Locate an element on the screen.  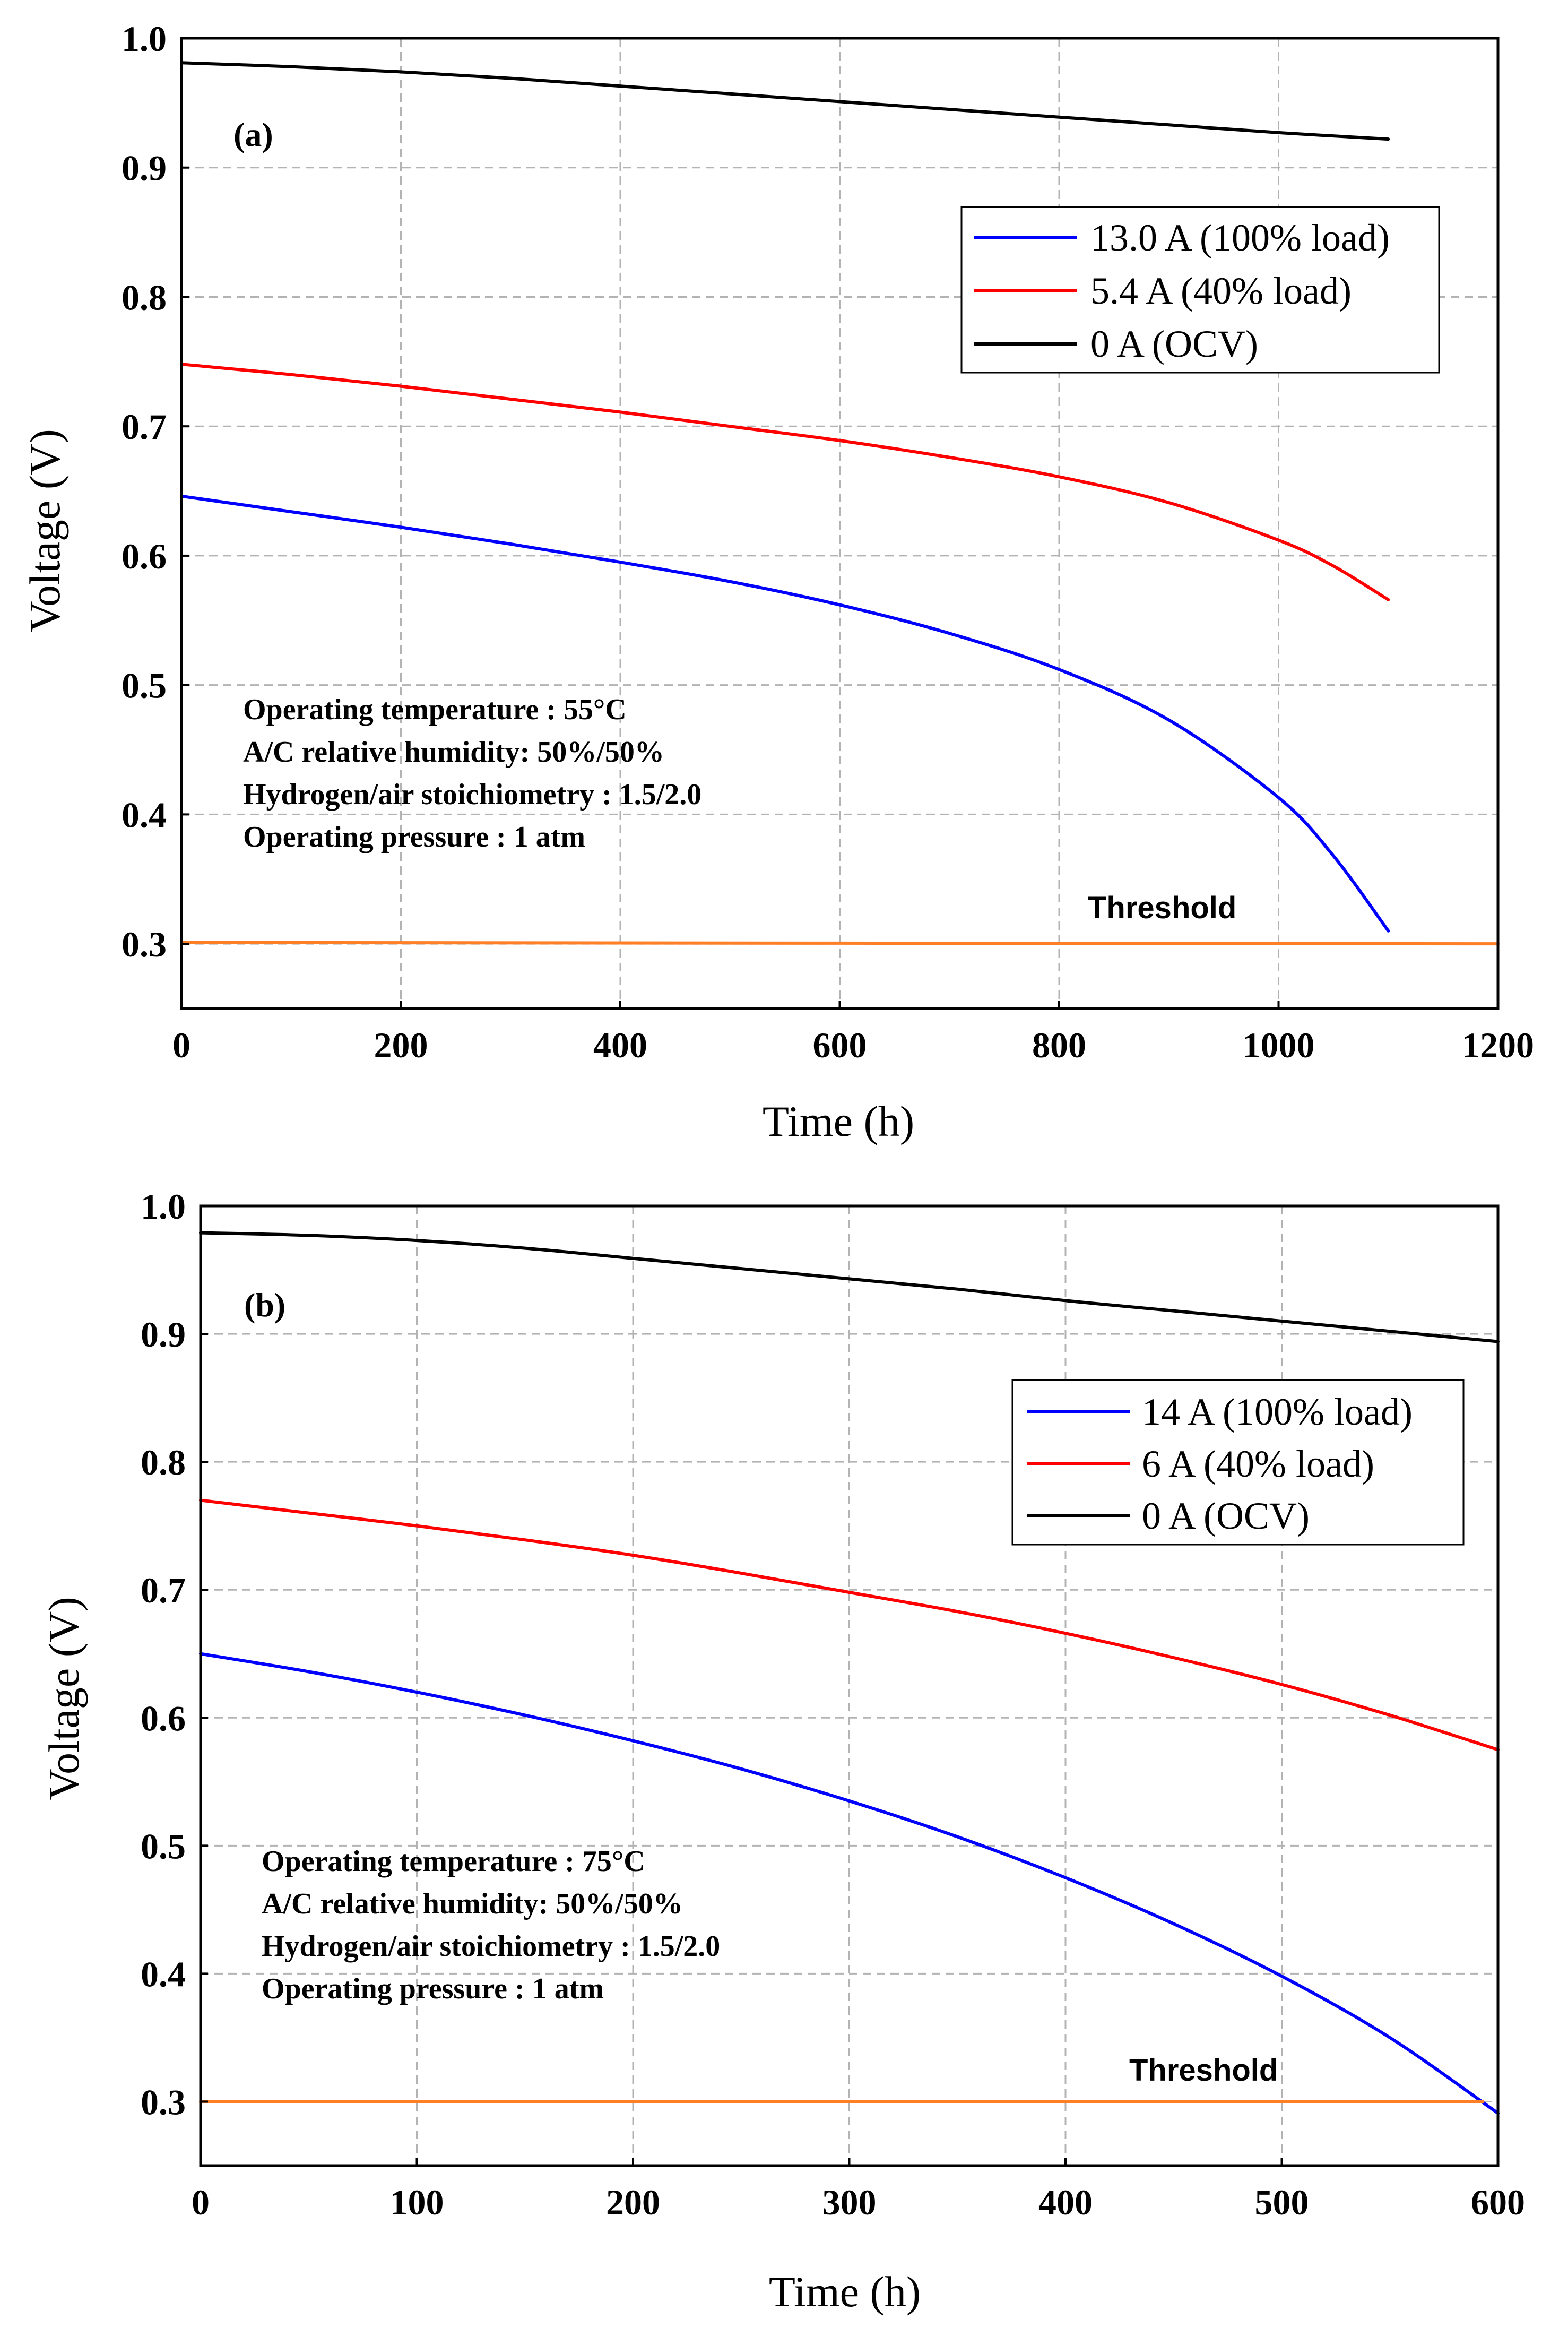
threshold-label-b: Threshold is located at coordinates (1203, 2070).